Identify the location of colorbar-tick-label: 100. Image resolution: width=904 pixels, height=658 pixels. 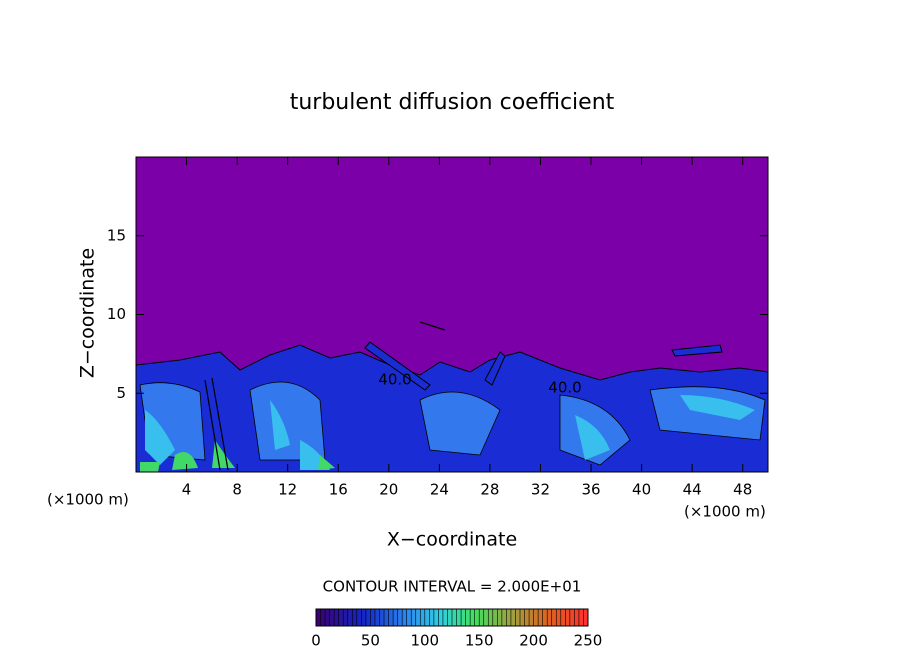
(424, 641).